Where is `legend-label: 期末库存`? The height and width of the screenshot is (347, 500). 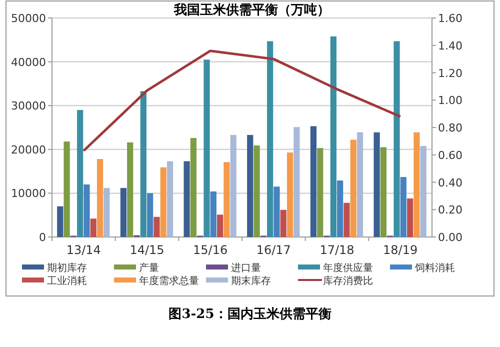
legend-label: 期末库存 is located at coordinates (251, 281).